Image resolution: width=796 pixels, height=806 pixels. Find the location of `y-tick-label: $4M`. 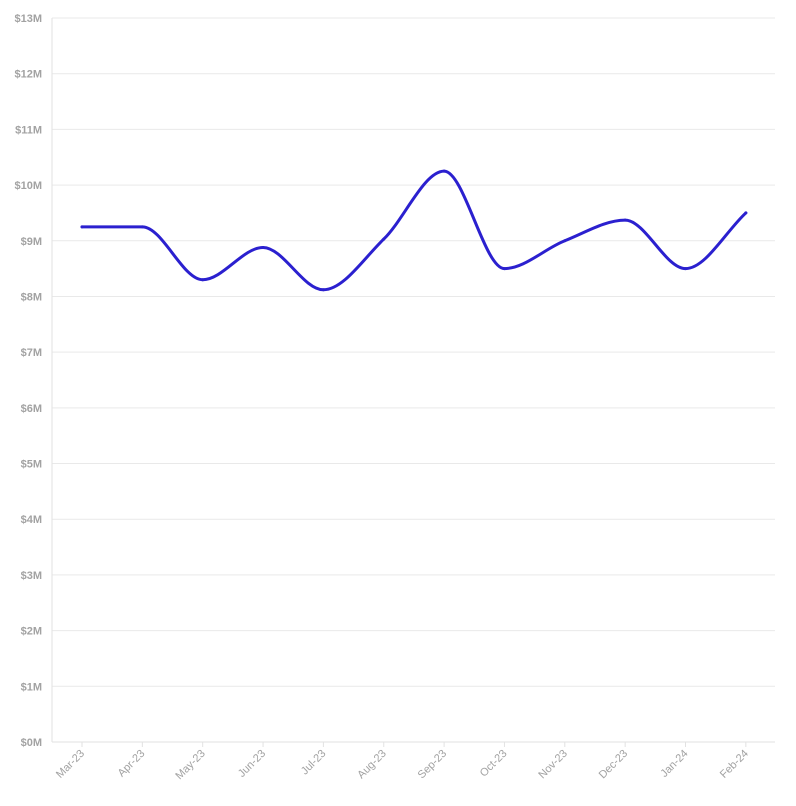

y-tick-label: $4M is located at coordinates (31, 520).